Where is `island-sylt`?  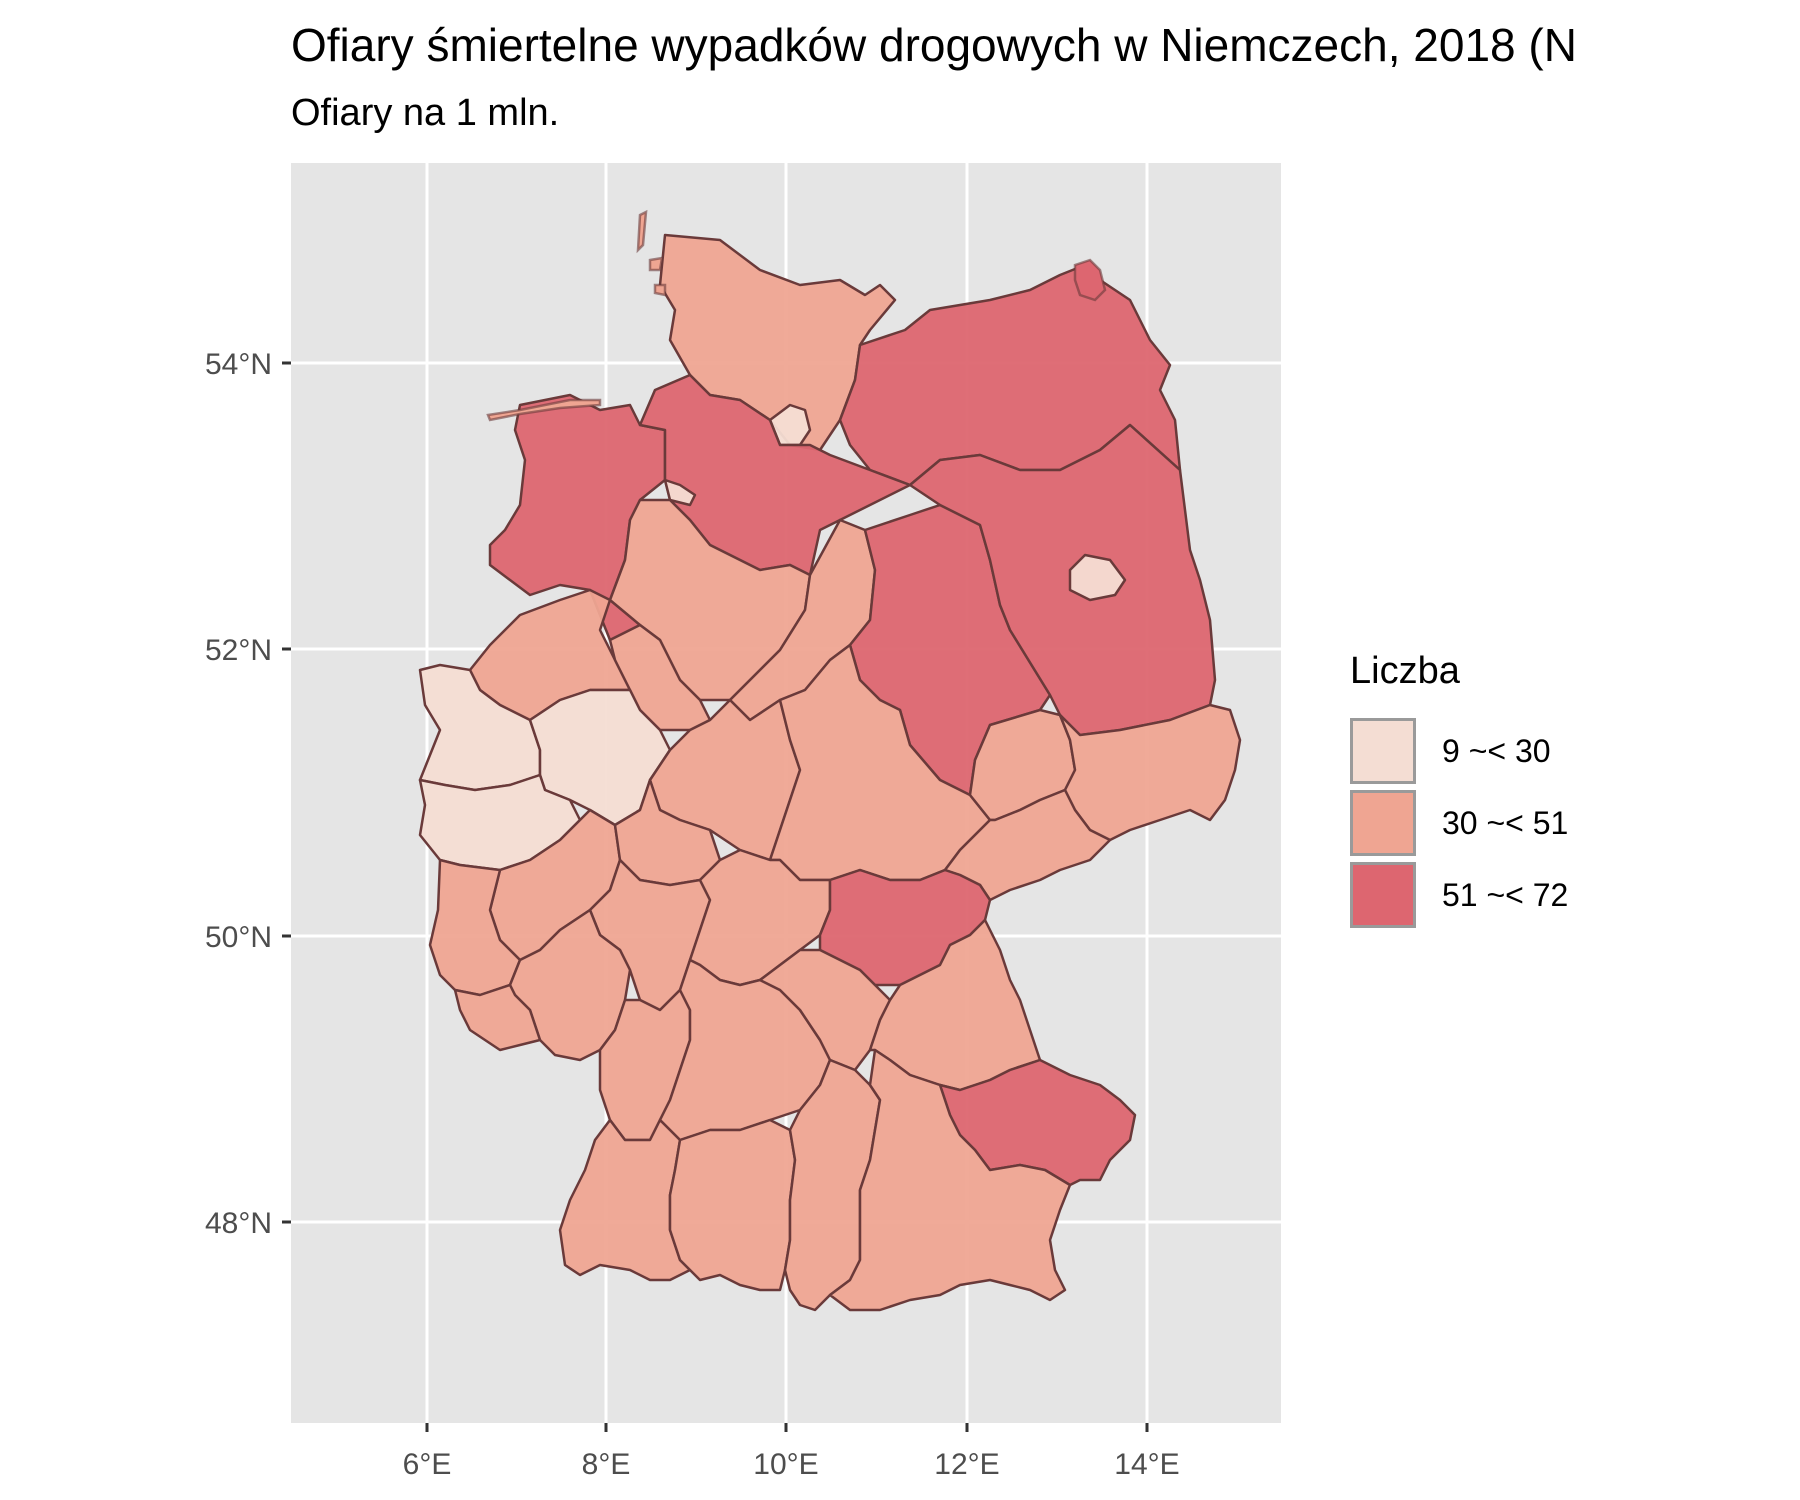 island-sylt is located at coordinates (642, 231).